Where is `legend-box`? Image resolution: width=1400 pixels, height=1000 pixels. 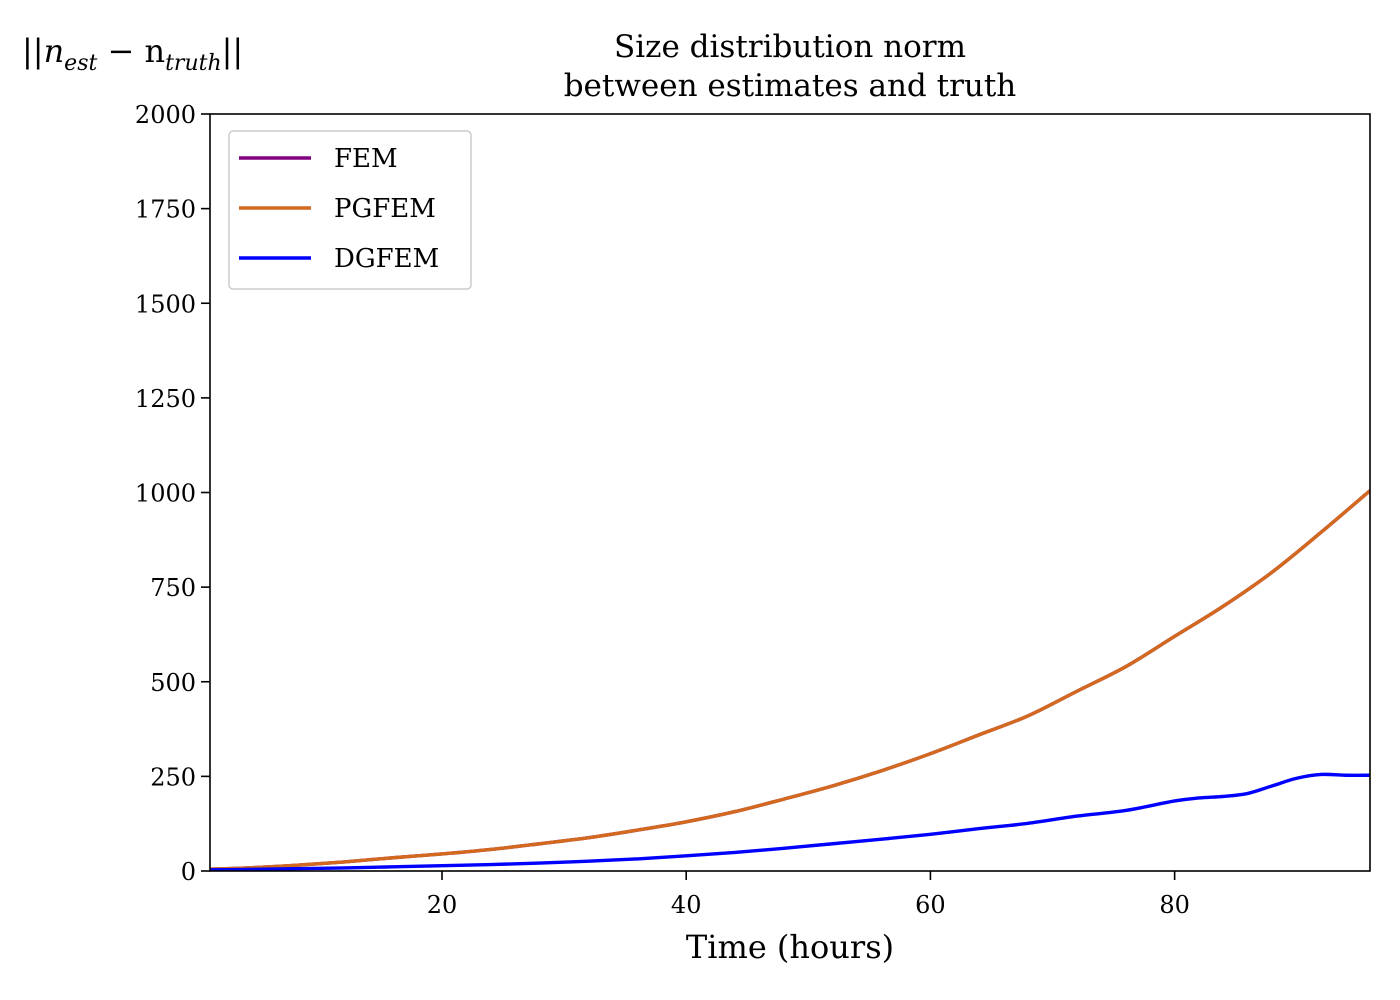
legend-box is located at coordinates (350, 210).